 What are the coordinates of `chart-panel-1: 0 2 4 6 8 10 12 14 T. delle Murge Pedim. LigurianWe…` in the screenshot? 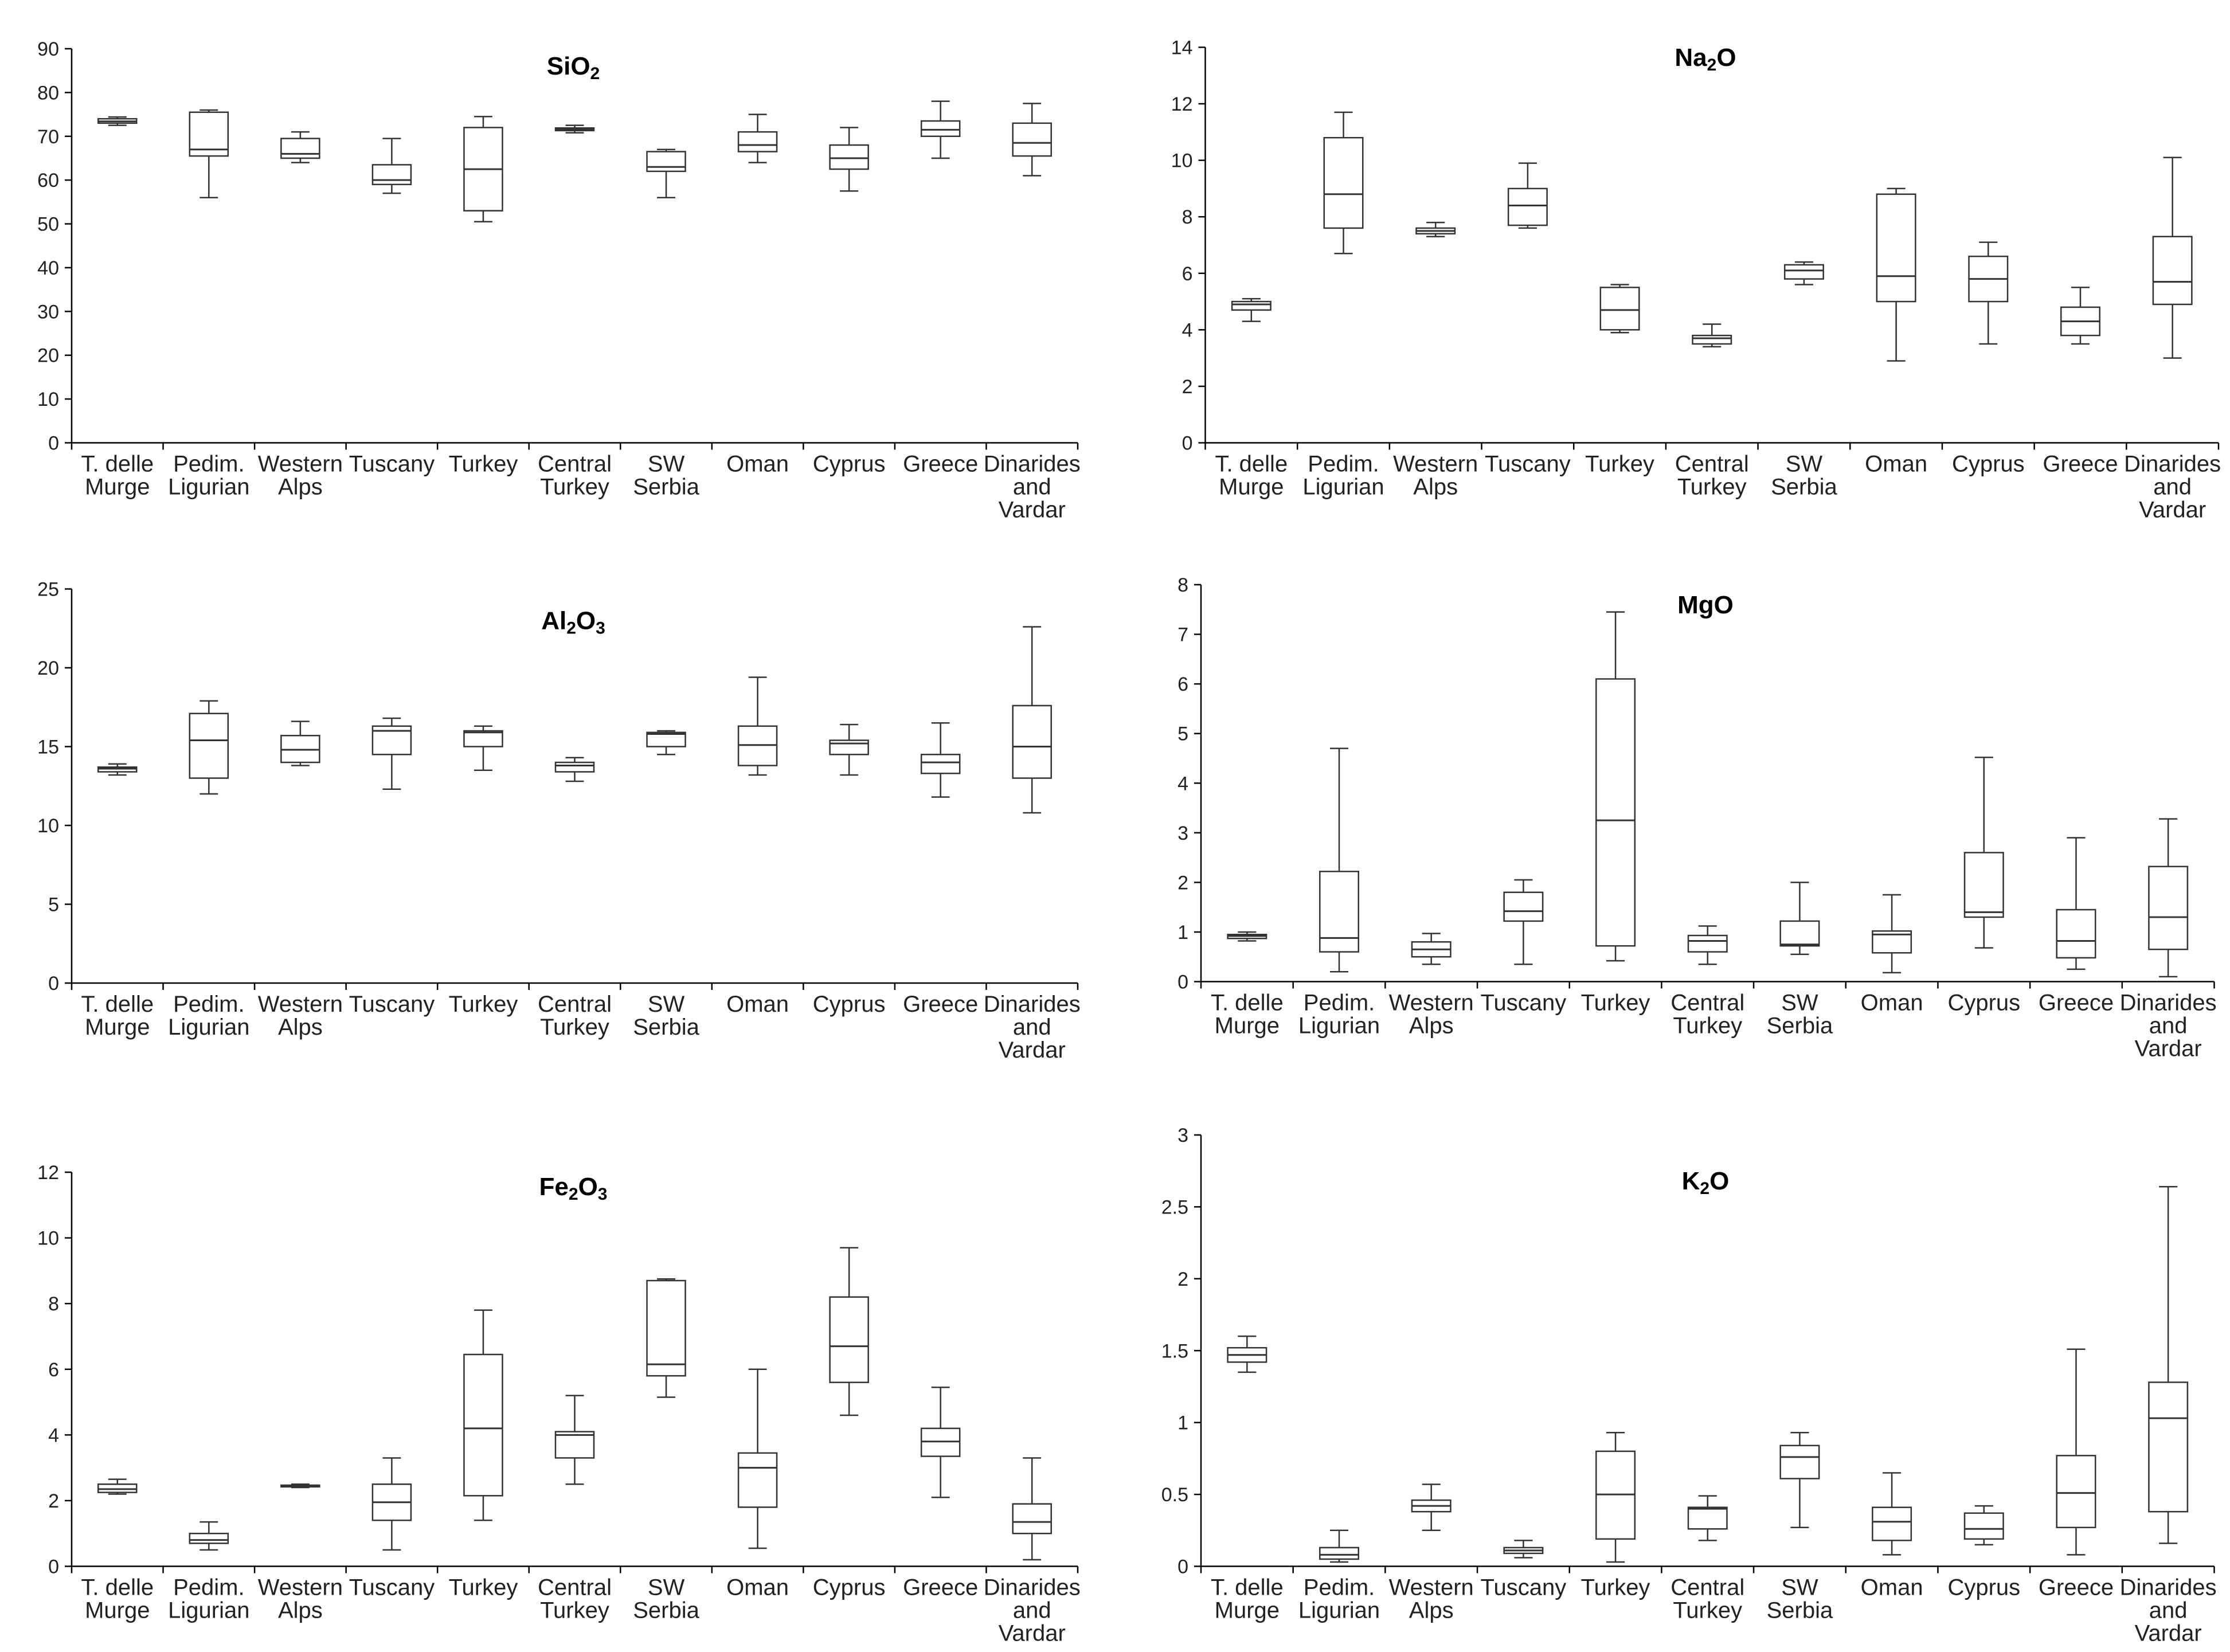 It's located at (1696, 280).